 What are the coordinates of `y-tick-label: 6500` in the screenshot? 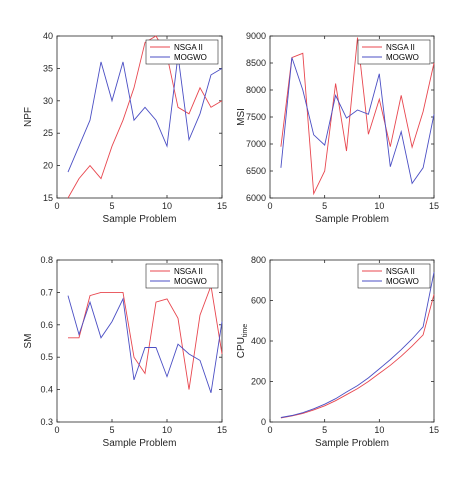 It's located at (256, 171).